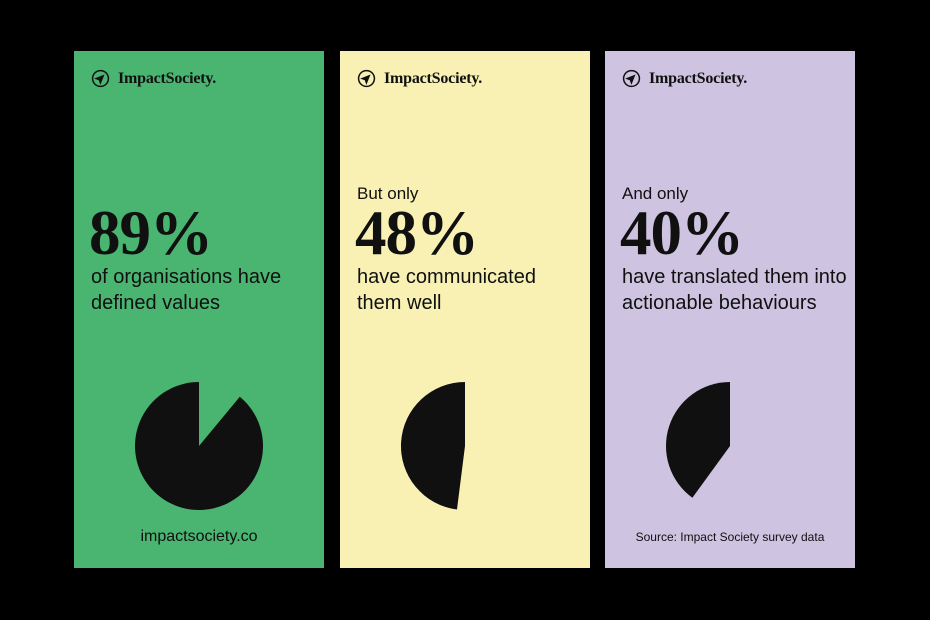  I want to click on stat-description-line: defined values, so click(155, 303).